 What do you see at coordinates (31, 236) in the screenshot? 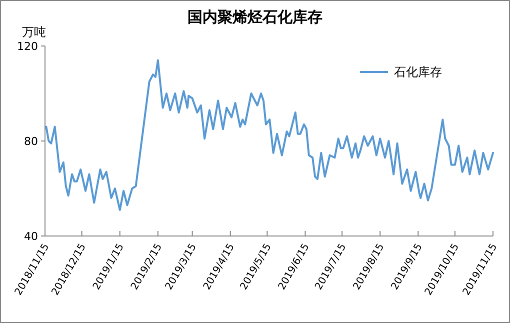
I see `y-tick-label: 40` at bounding box center [31, 236].